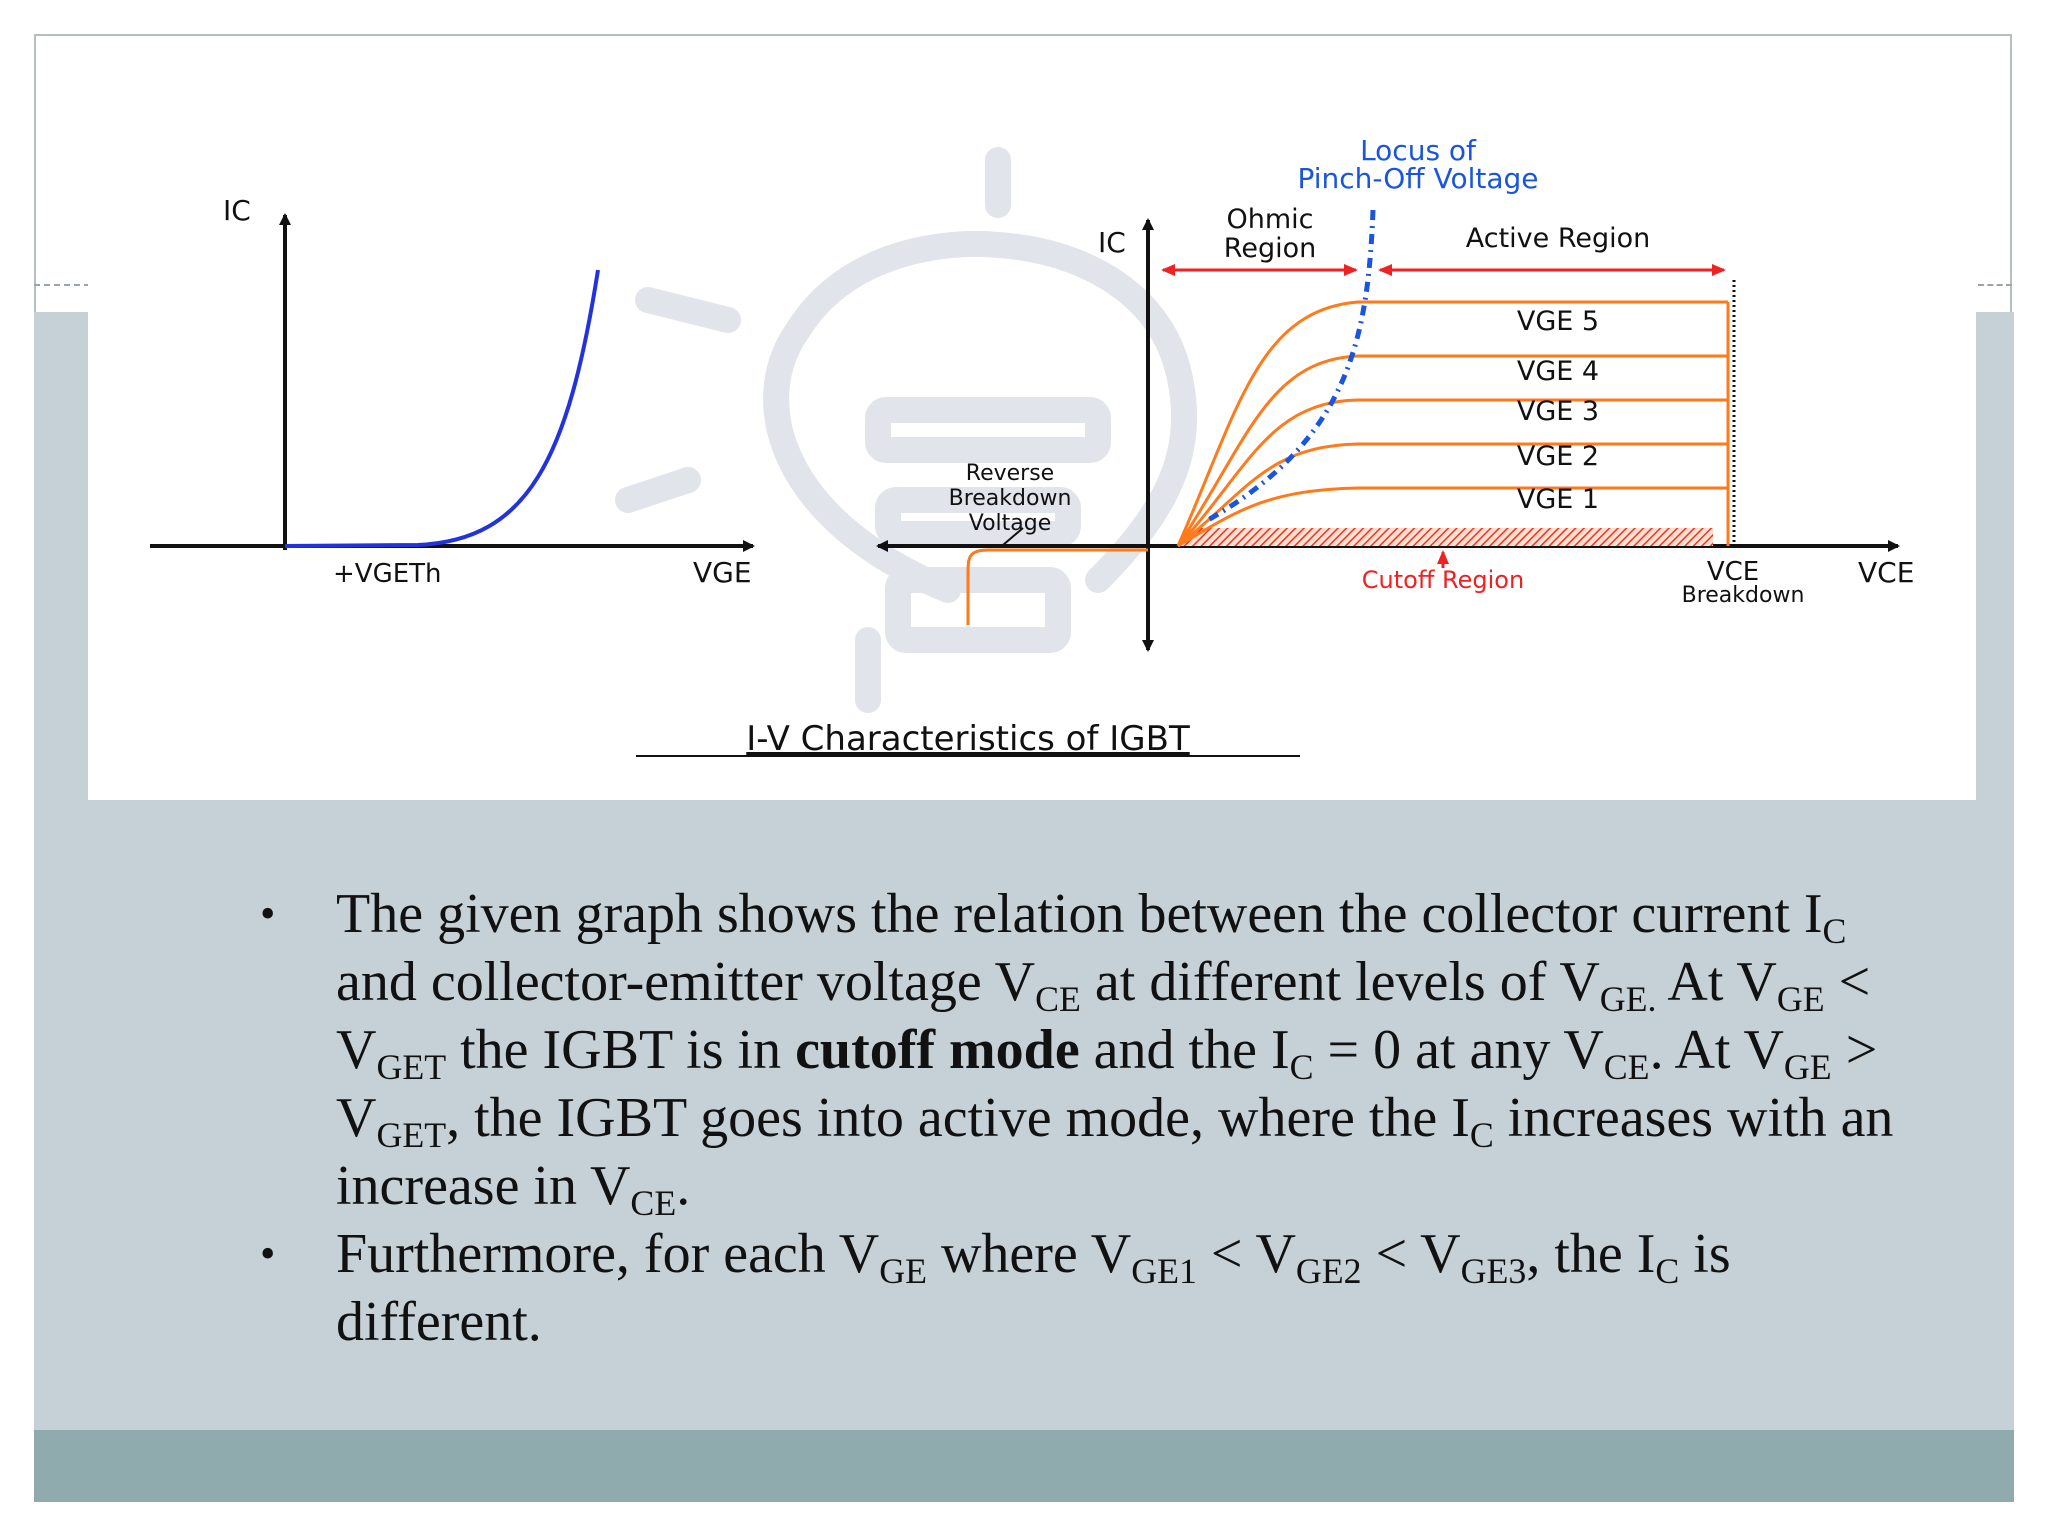  I want to click on text-run: , the I, so click(1591, 1254).